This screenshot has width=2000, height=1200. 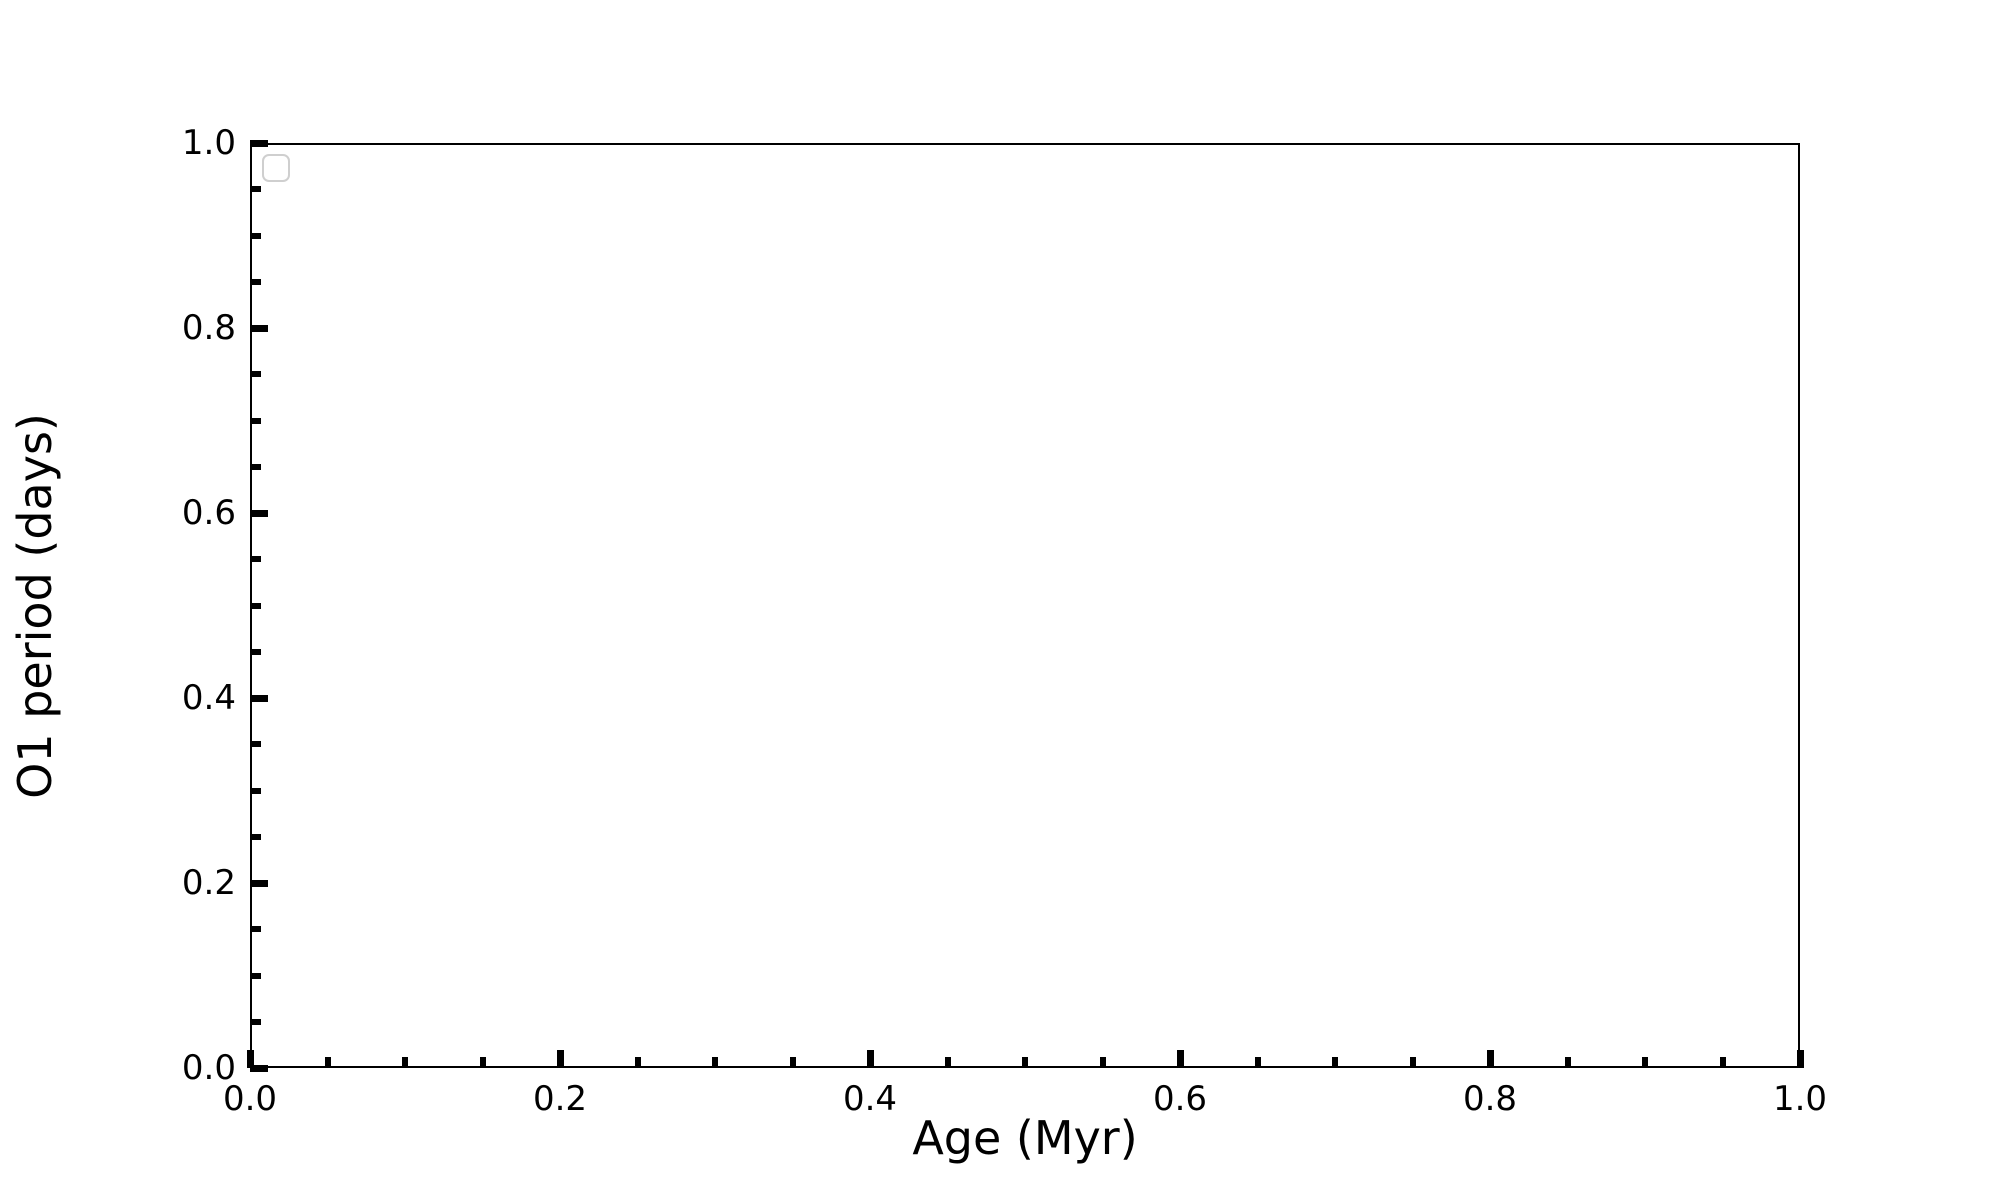 I want to click on x-axis-ticklabel: 1.0, so click(x=1800, y=1099).